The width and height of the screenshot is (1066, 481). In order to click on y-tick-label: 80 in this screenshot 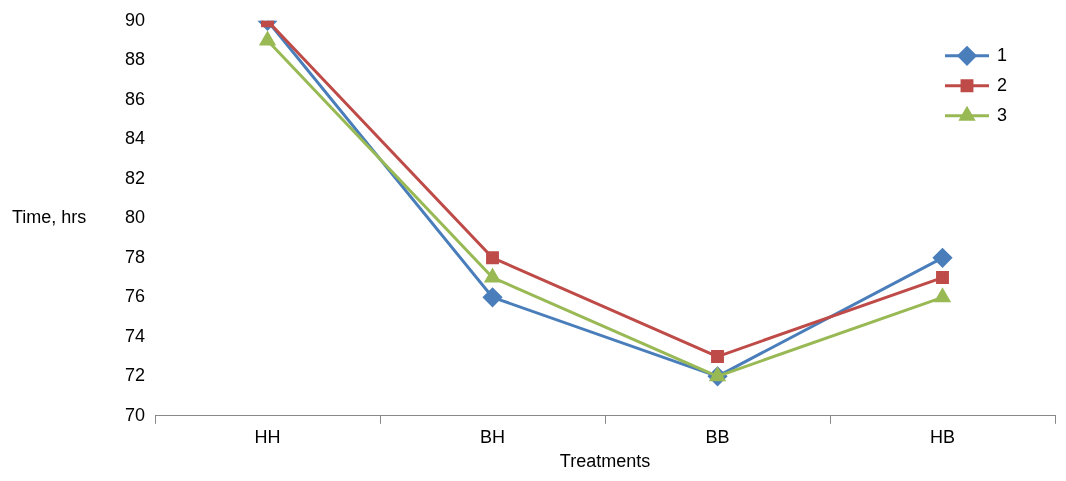, I will do `click(135, 217)`.